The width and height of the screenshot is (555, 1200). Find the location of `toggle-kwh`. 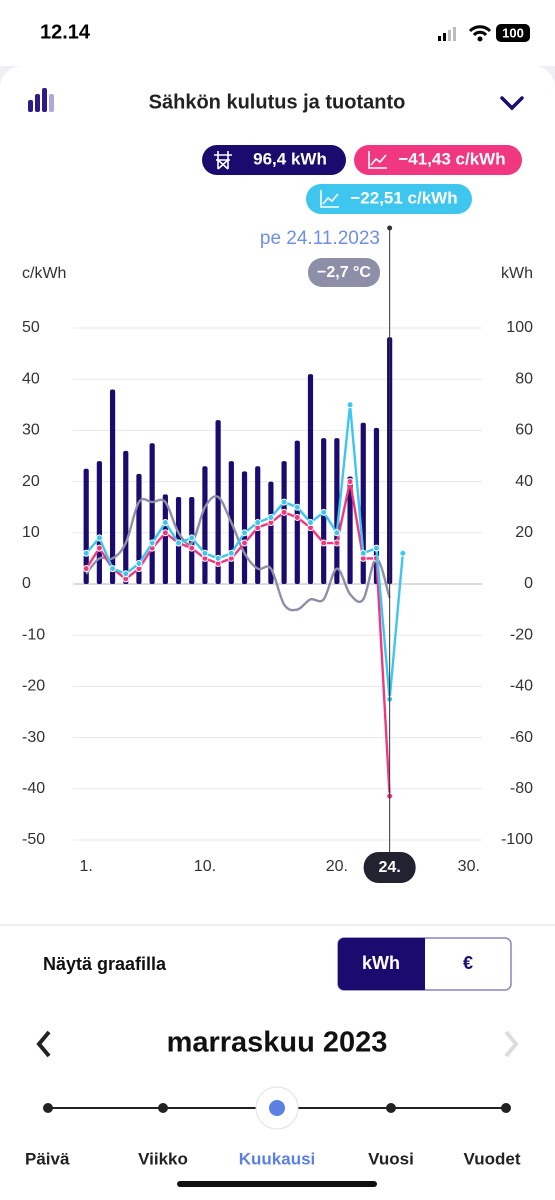

toggle-kwh is located at coordinates (381, 964).